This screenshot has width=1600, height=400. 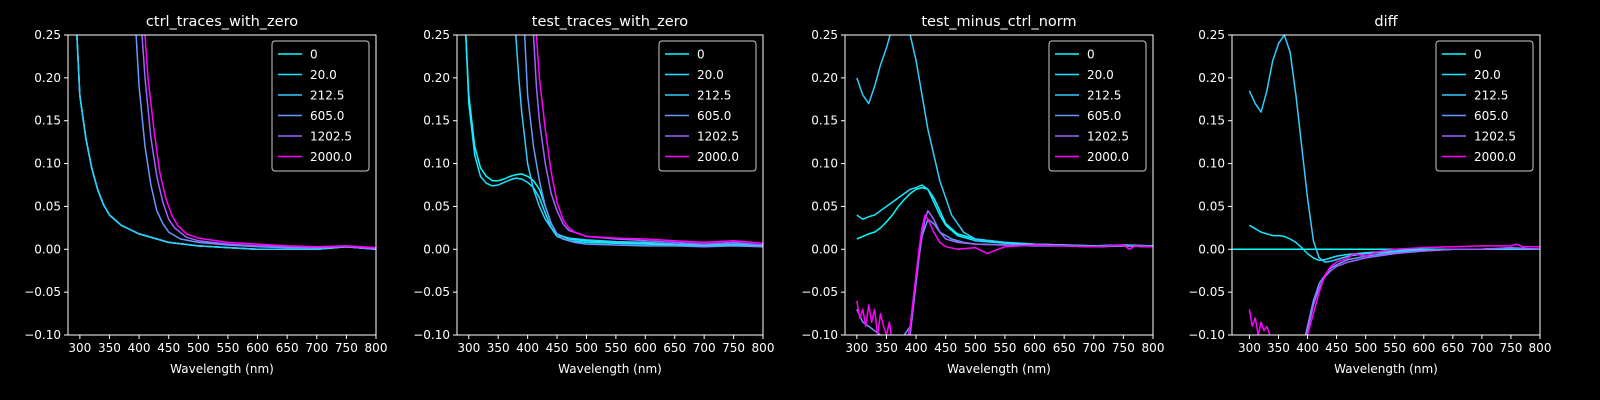 What do you see at coordinates (436, 78) in the screenshot?
I see `y-tick-label: 0.20` at bounding box center [436, 78].